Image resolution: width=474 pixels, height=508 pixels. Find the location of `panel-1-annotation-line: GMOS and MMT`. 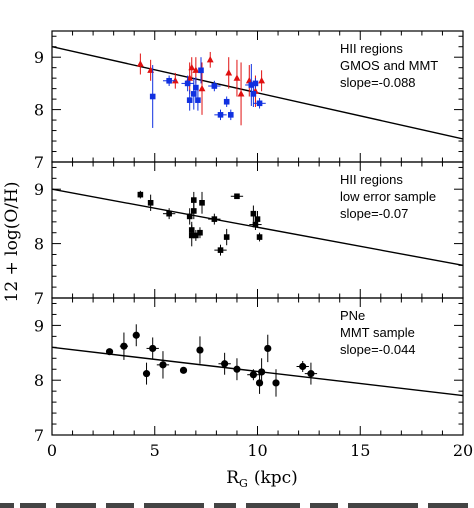

panel-1-annotation-line: GMOS and MMT is located at coordinates (389, 65).